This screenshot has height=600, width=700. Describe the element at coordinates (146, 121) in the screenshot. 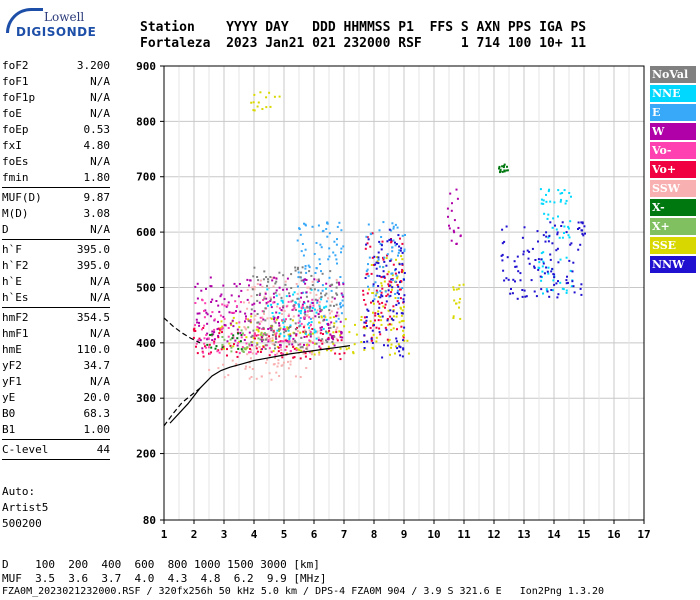

I see `y-tick-label: 800` at that location.